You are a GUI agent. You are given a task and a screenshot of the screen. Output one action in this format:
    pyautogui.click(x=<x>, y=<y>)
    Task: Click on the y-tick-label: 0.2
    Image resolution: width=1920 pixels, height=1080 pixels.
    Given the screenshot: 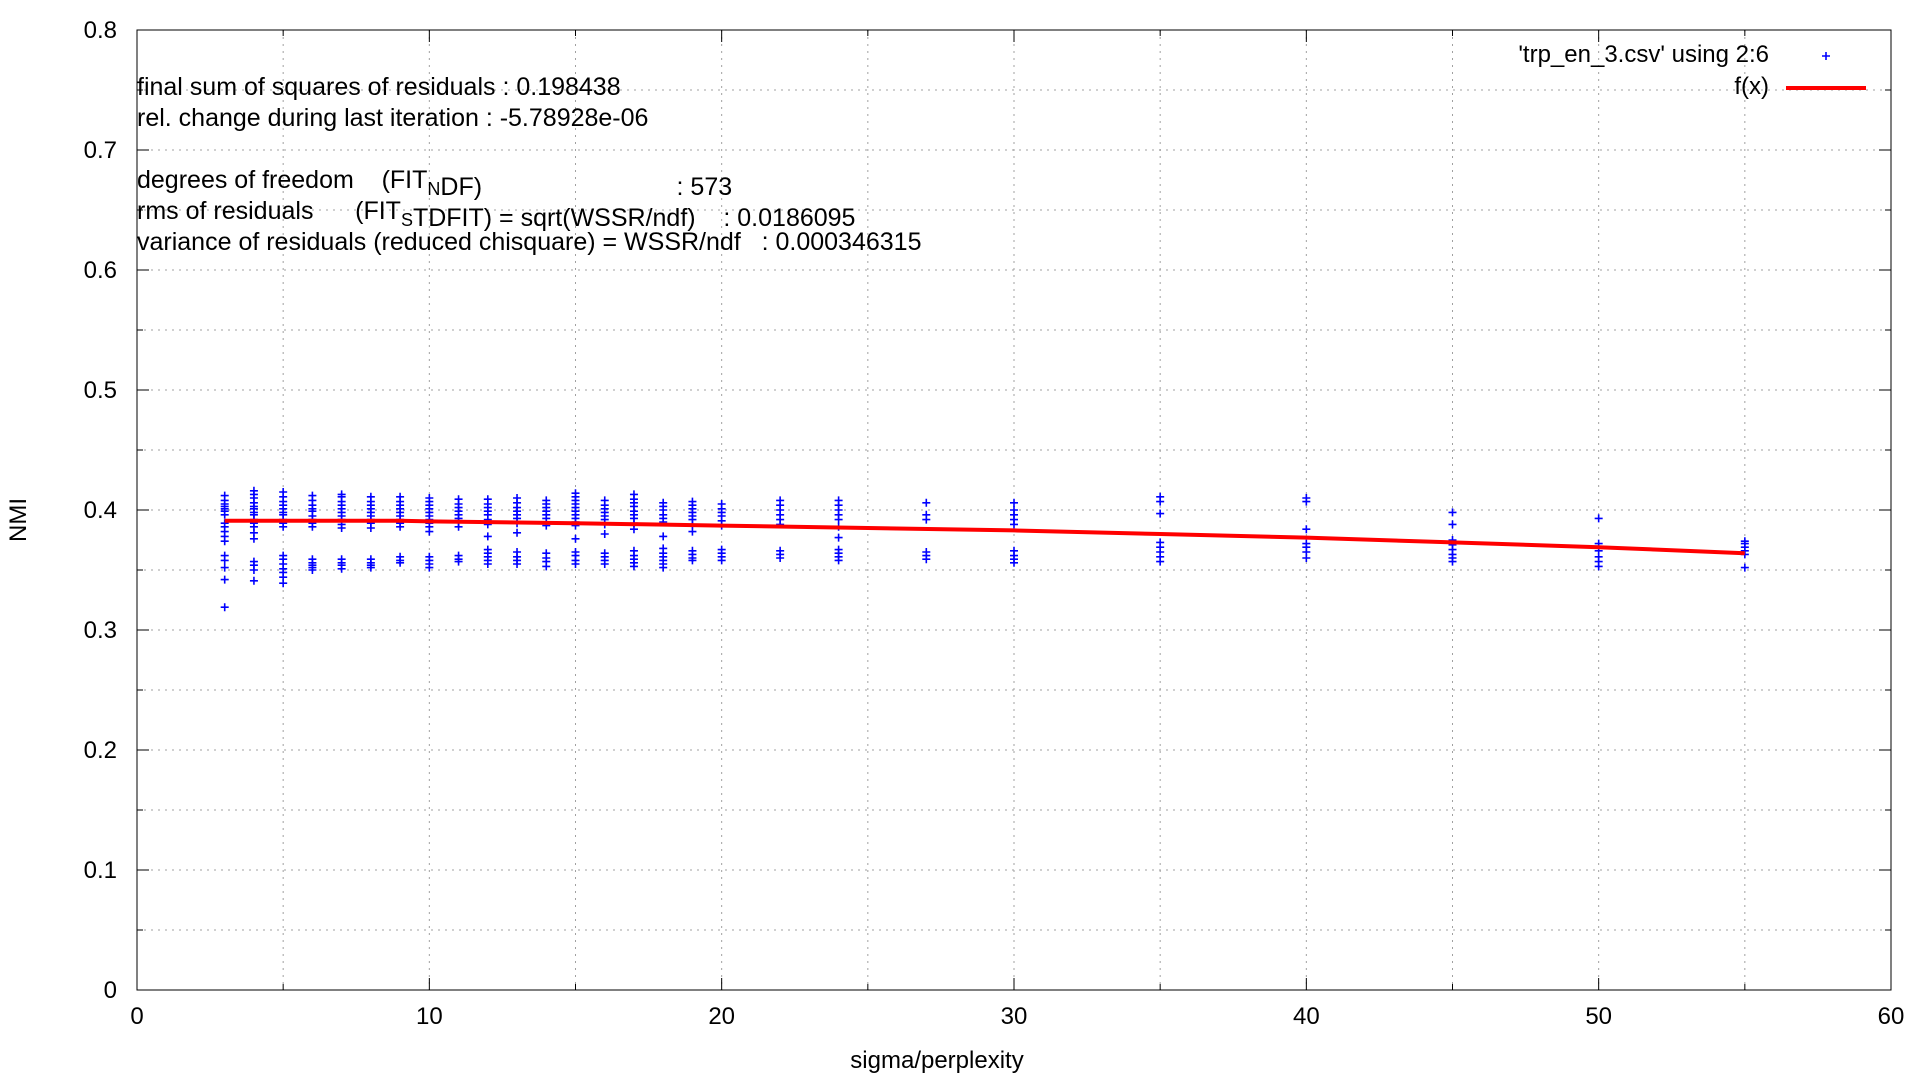 What is the action you would take?
    pyautogui.click(x=100, y=750)
    